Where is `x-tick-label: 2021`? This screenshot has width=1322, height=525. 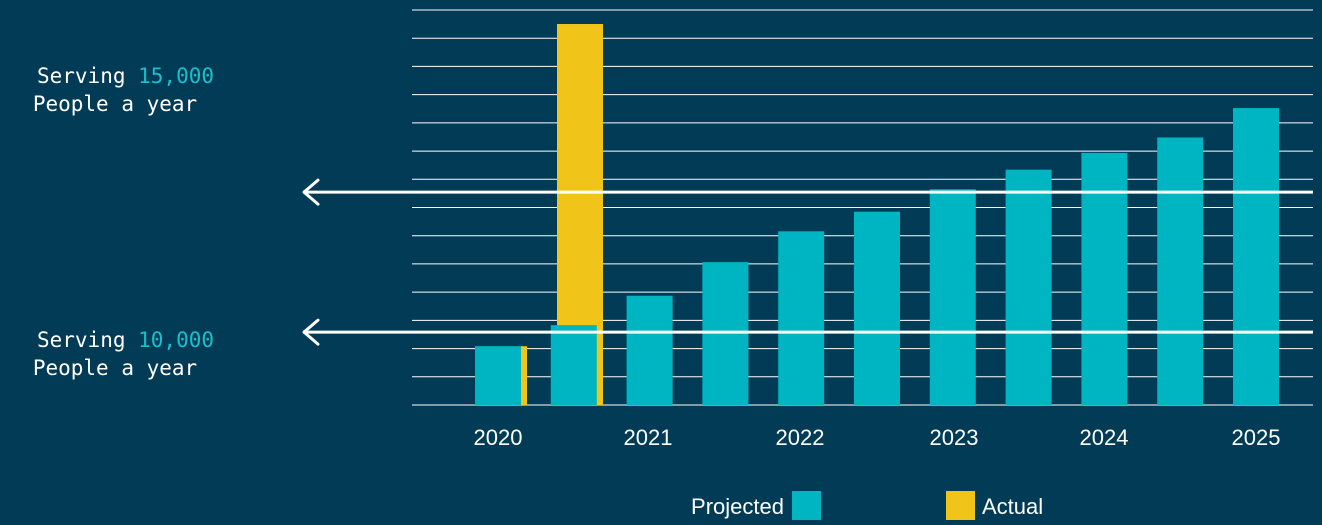
x-tick-label: 2021 is located at coordinates (648, 437).